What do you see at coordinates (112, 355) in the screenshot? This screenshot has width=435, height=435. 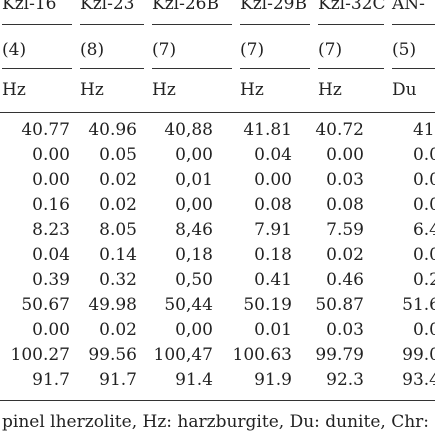 I see `table-cell: 99.56` at bounding box center [112, 355].